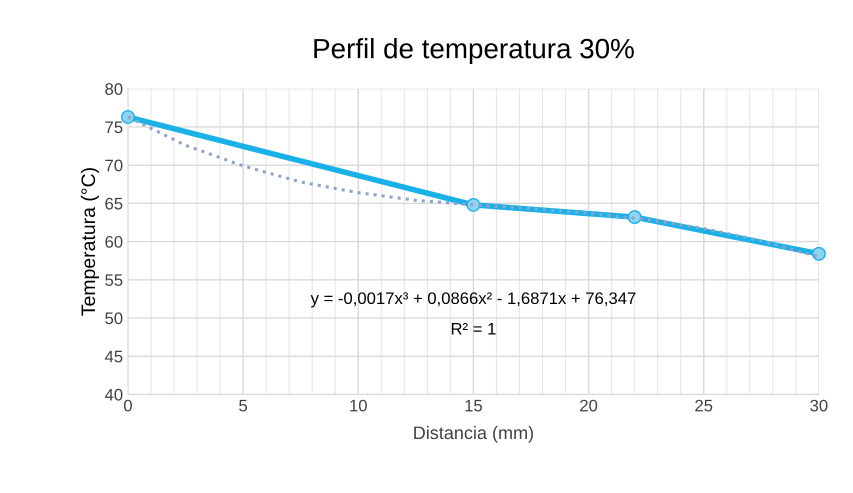  I want to click on annotation: y = -0,0017x³ + 0,0866x² - 1,6871x + 76,347, so click(473, 300).